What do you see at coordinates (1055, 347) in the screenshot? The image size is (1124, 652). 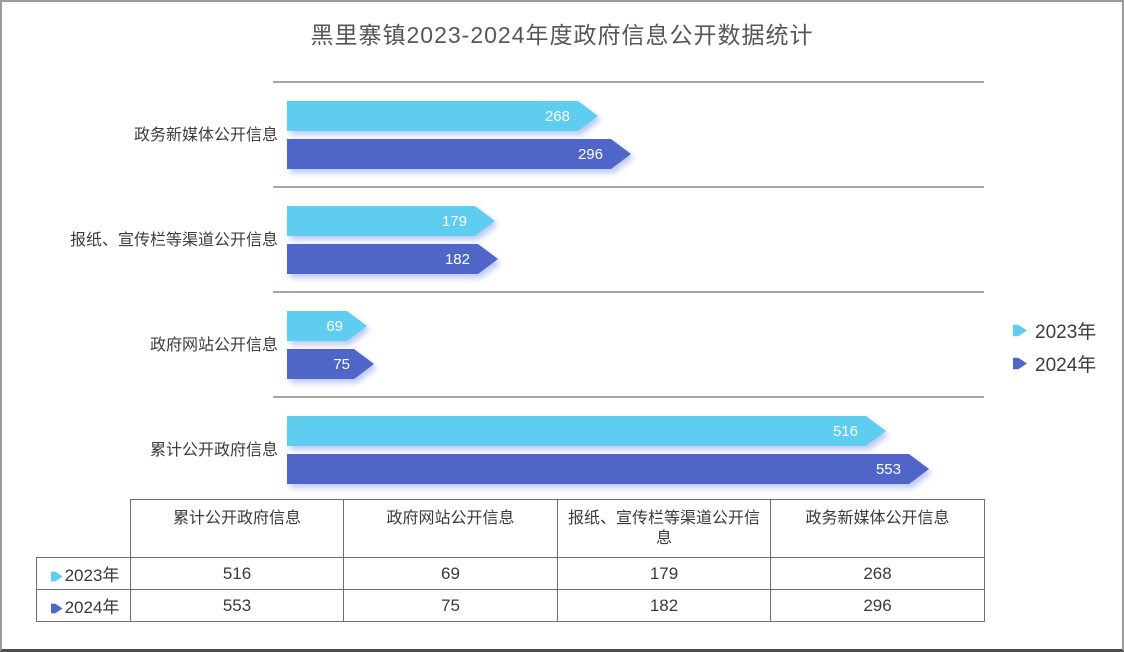 I see `legend: 2023年 2024年` at bounding box center [1055, 347].